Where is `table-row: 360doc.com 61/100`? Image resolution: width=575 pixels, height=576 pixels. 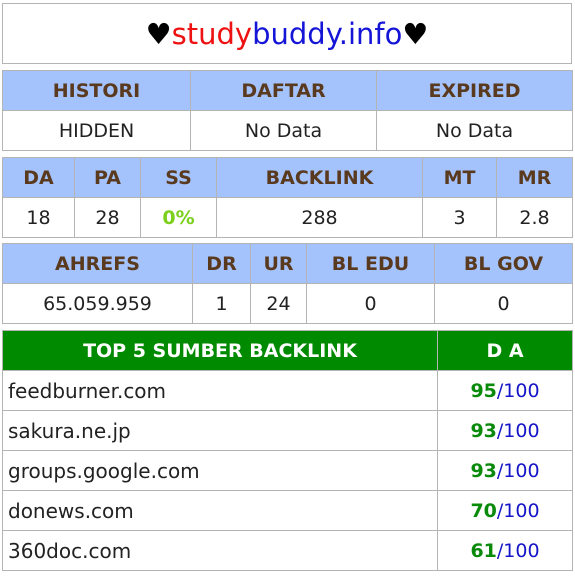 table-row: 360doc.com 61/100 is located at coordinates (287, 550).